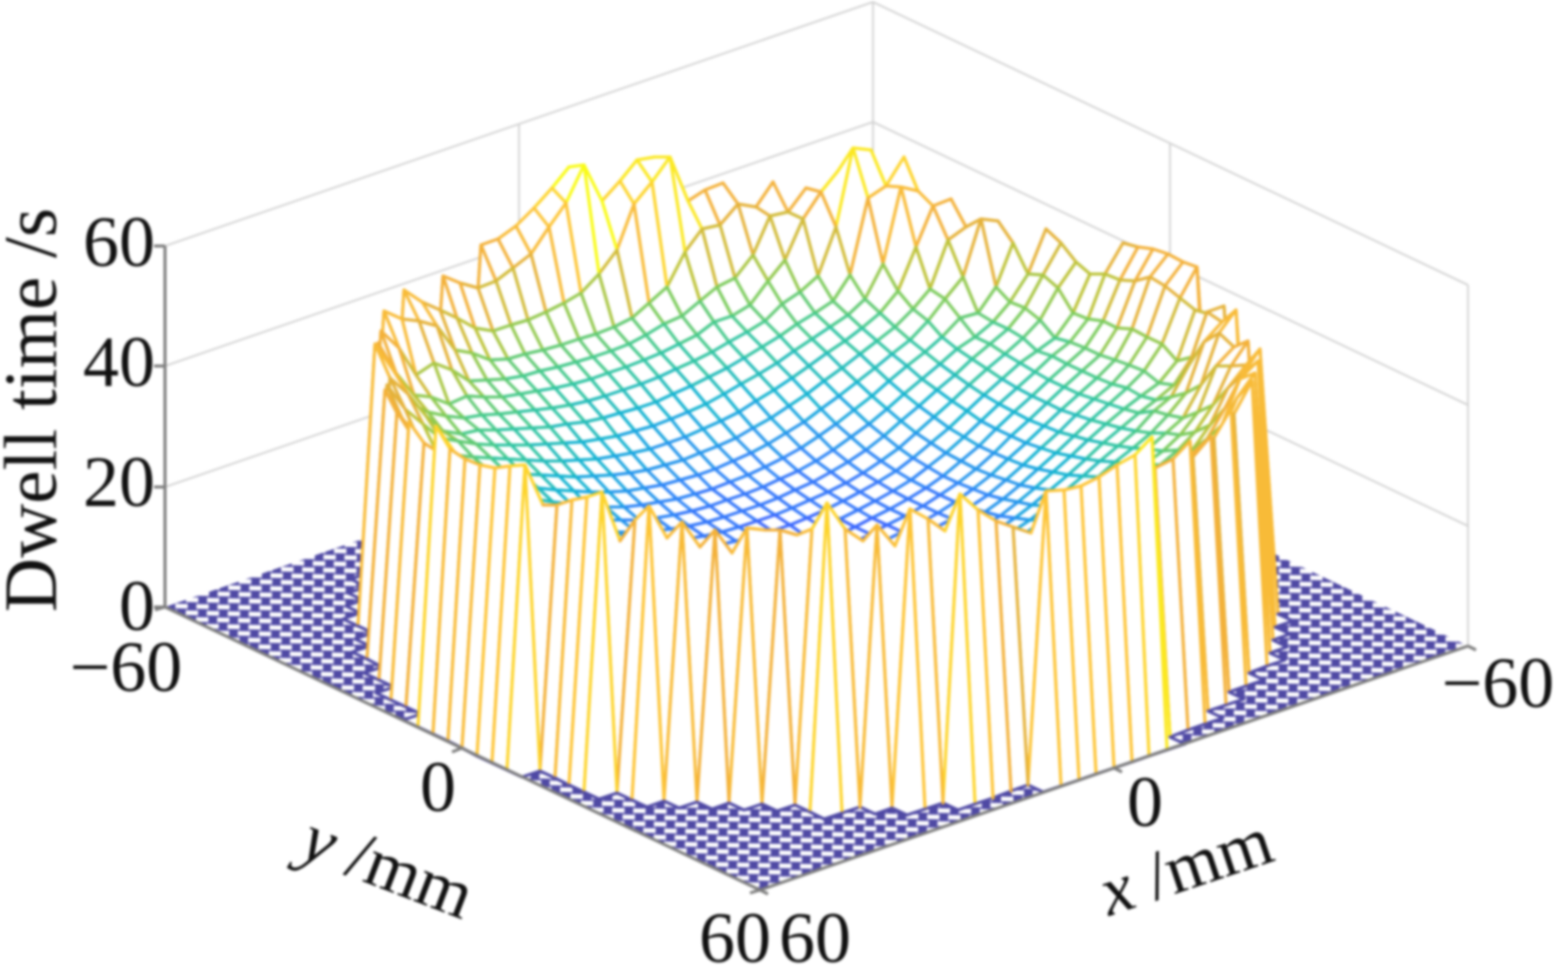 The image size is (1554, 976). Describe the element at coordinates (119, 482) in the screenshot. I see `svg-text: 20` at that location.